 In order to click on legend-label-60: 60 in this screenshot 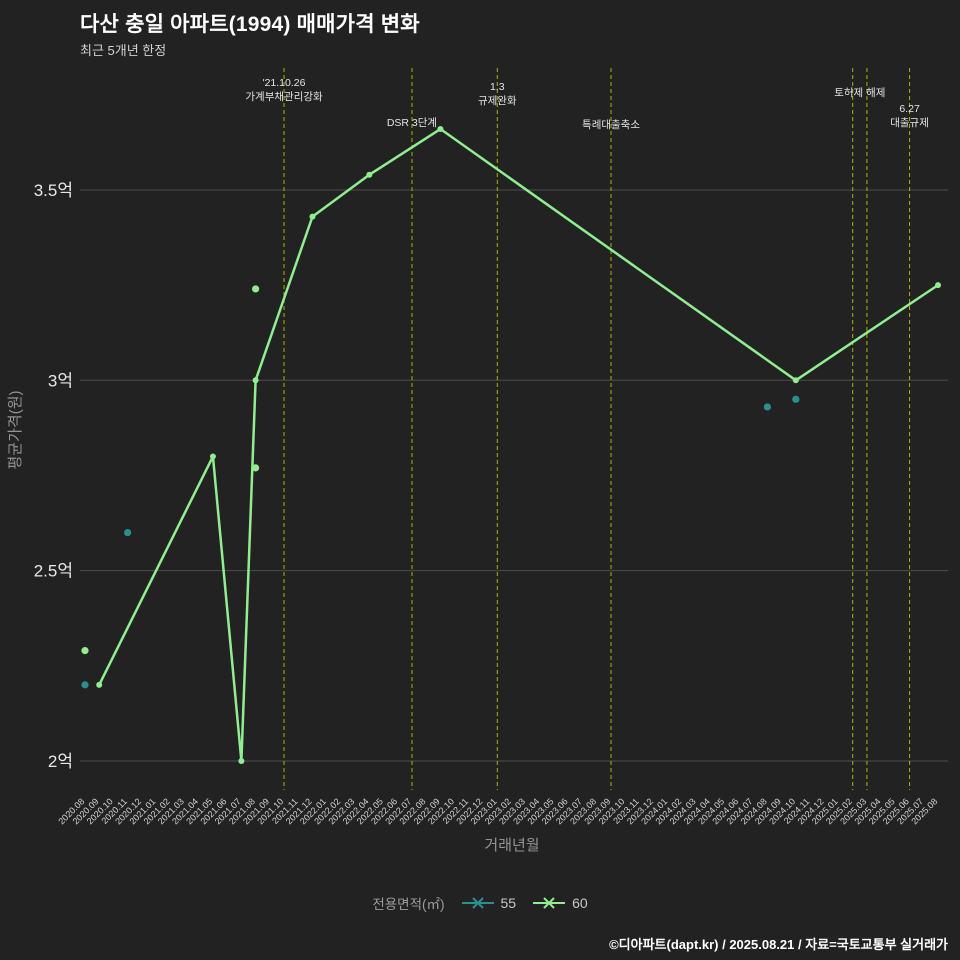, I will do `click(580, 903)`.